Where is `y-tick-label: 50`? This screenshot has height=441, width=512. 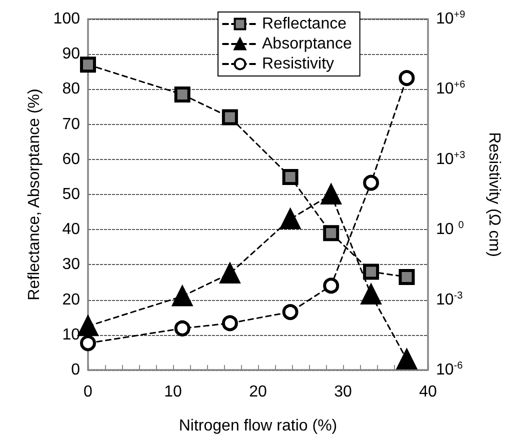 y-tick-label: 50 is located at coordinates (71, 194).